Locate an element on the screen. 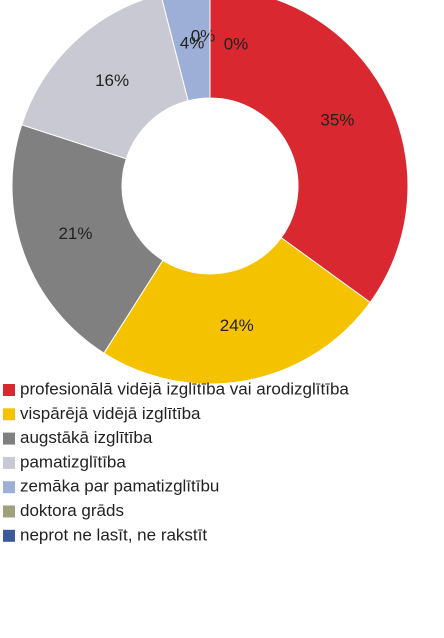 This screenshot has height=638, width=444. slice-label: 21% is located at coordinates (75, 233).